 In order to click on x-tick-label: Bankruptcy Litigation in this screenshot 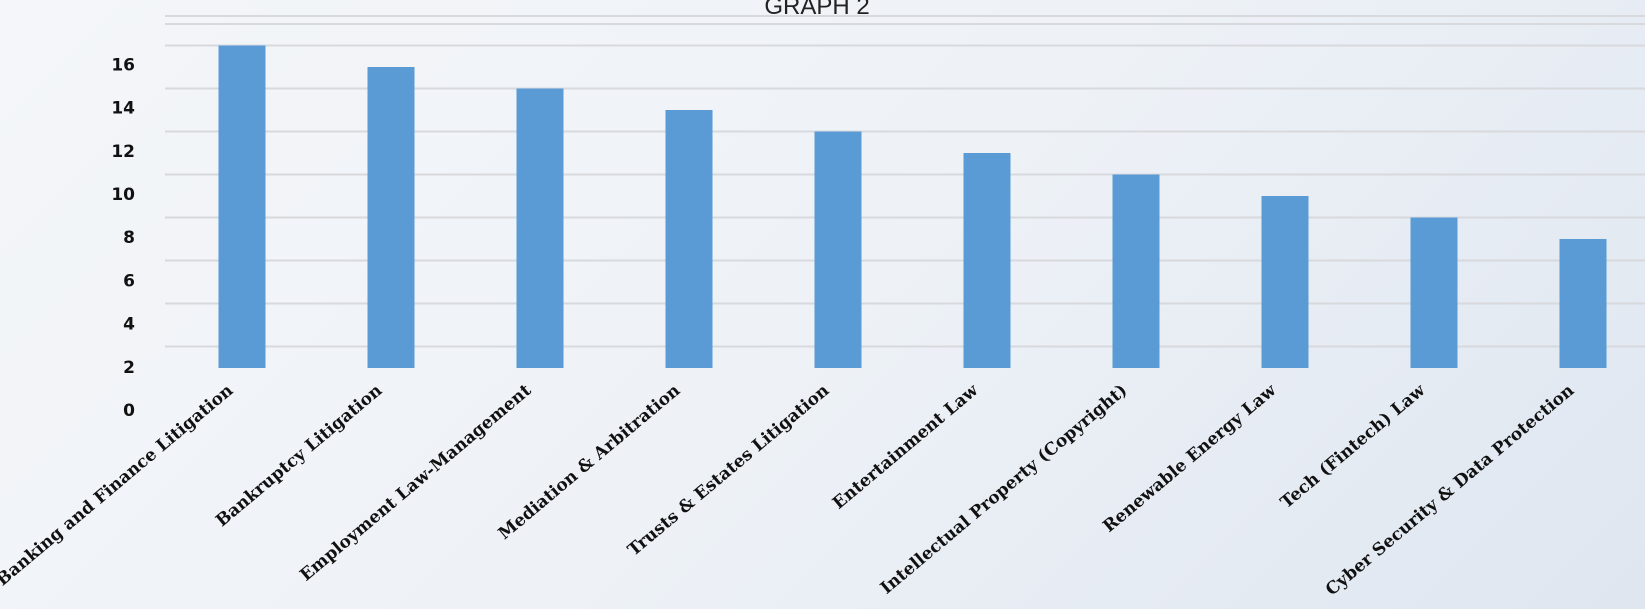, I will do `click(299, 456)`.